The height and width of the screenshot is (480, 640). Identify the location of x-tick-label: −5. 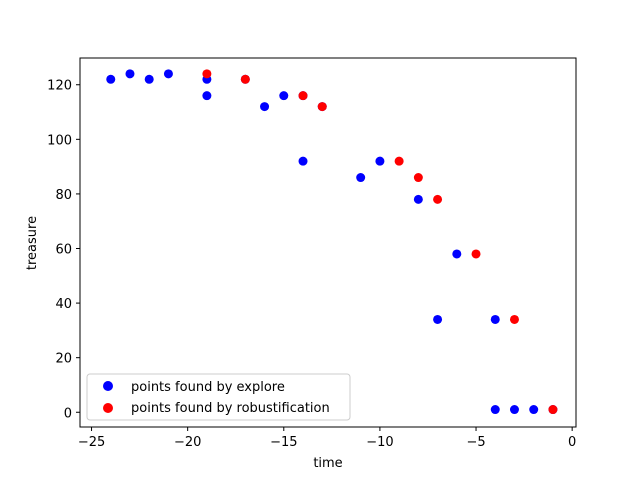
(475, 442).